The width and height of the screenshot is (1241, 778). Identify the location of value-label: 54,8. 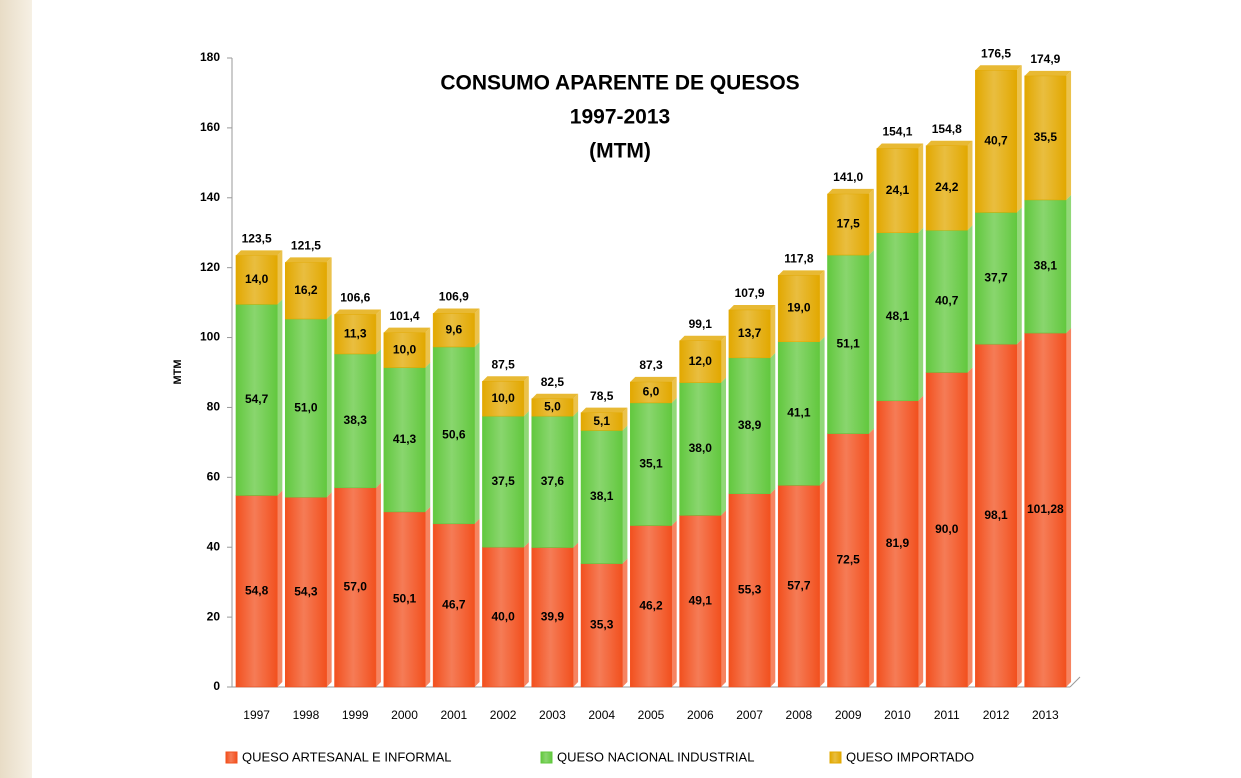
(257, 590).